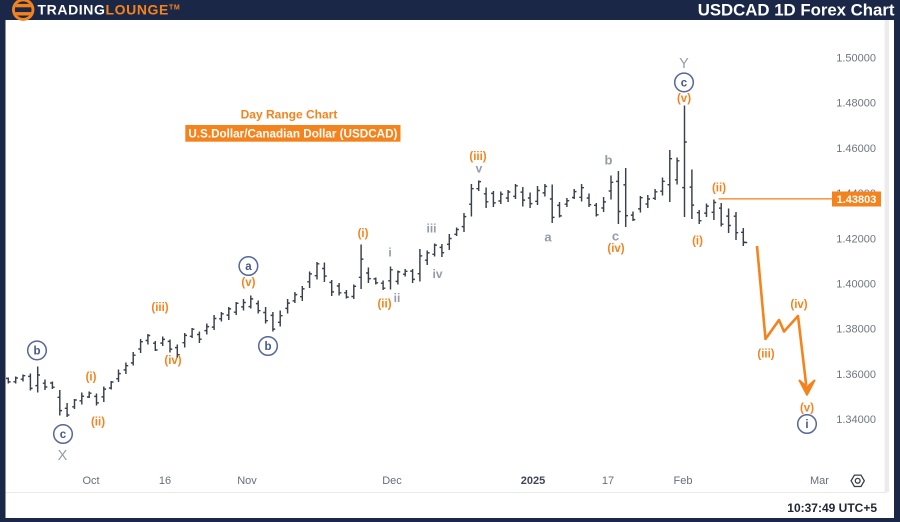 The width and height of the screenshot is (900, 522). I want to click on svg-text: 1.46000, so click(856, 149).